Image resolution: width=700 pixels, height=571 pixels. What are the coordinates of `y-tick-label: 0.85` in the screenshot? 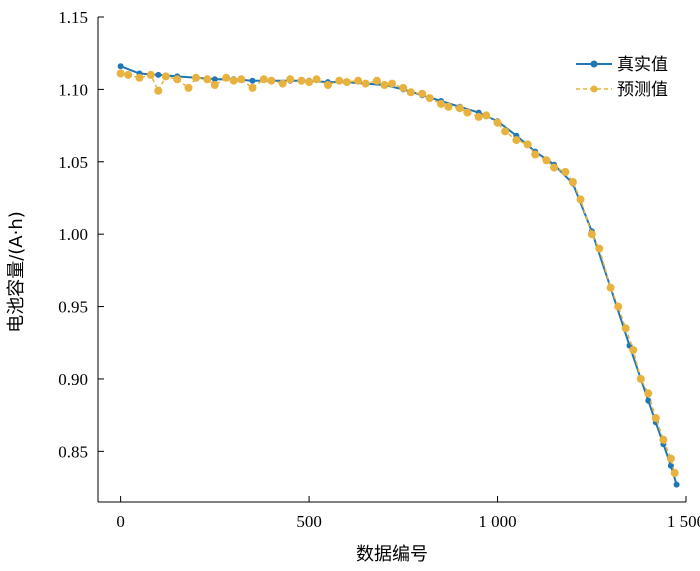 It's located at (73, 451).